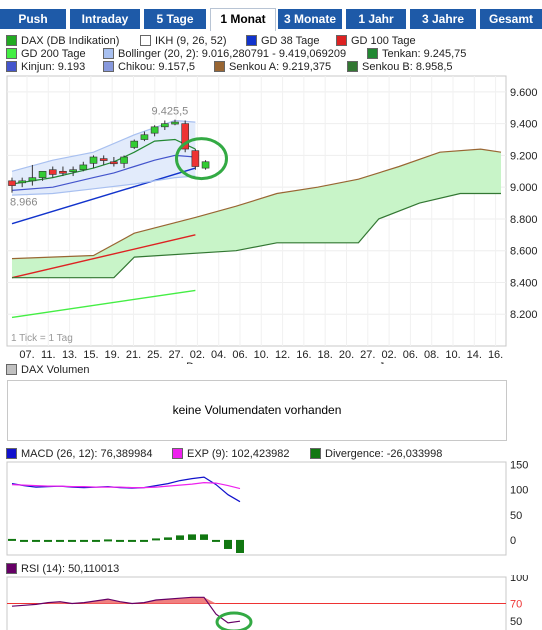 This screenshot has height=630, width=542. Describe the element at coordinates (55, 370) in the screenshot. I see `legend-label: DAX Volumen` at that location.